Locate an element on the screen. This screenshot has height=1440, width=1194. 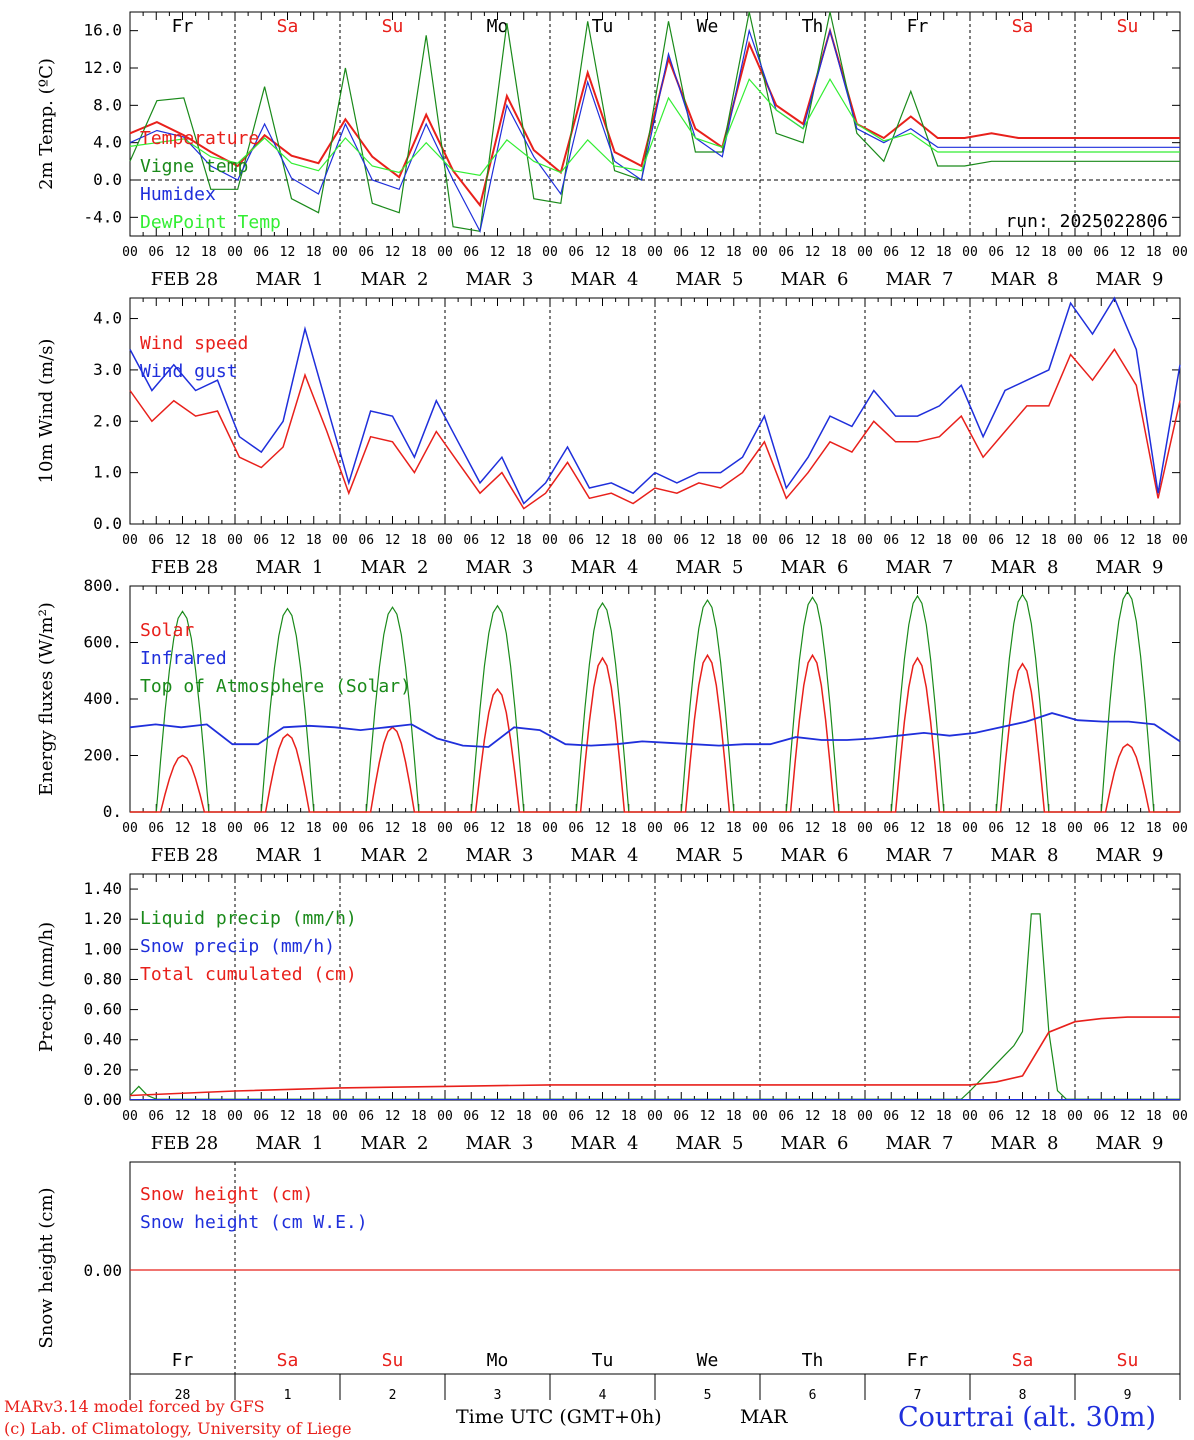
y-axis-label: Precip (mm/h) is located at coordinates (46, 987).